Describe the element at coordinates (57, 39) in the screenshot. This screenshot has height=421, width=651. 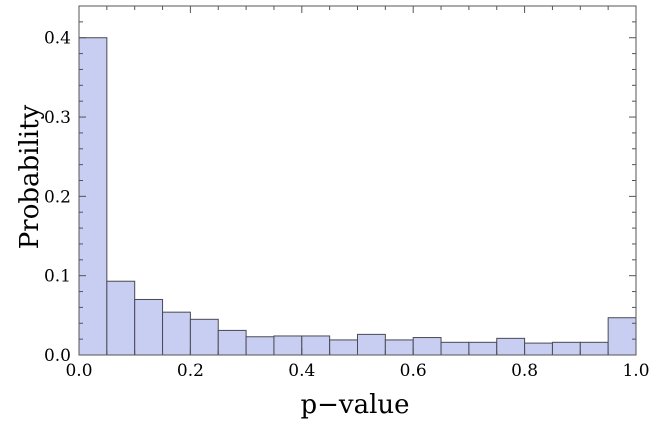
I see `y-tick-label: 0.4` at that location.